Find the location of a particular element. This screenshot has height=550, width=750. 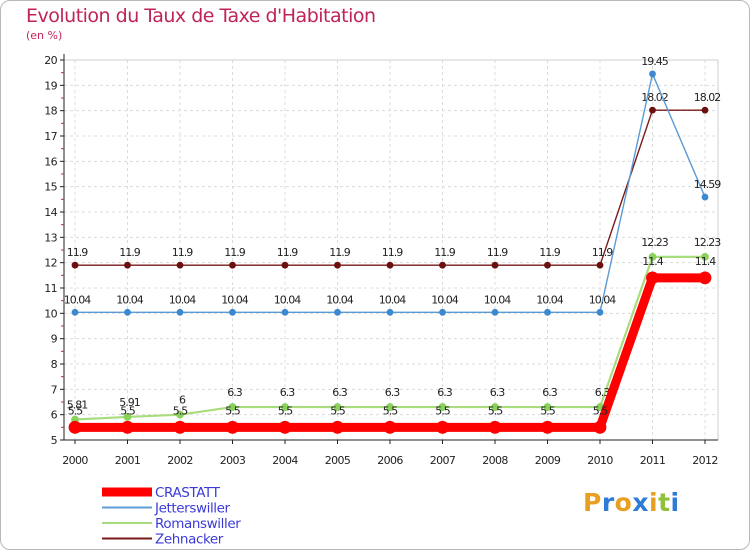

x-tick-label: 2008 is located at coordinates (495, 460).